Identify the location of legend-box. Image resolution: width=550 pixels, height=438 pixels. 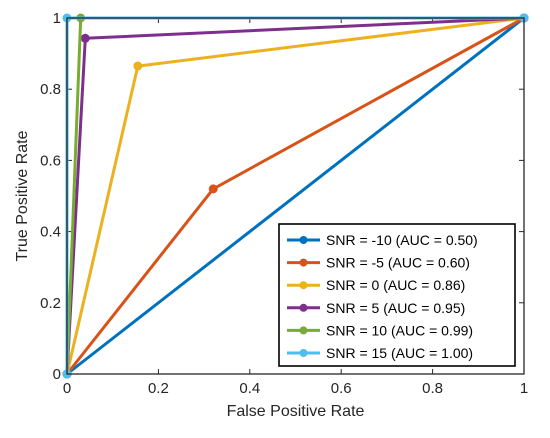
(397, 295).